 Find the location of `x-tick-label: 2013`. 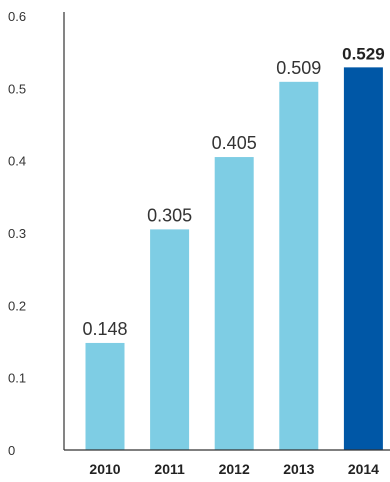

x-tick-label: 2013 is located at coordinates (298, 469).